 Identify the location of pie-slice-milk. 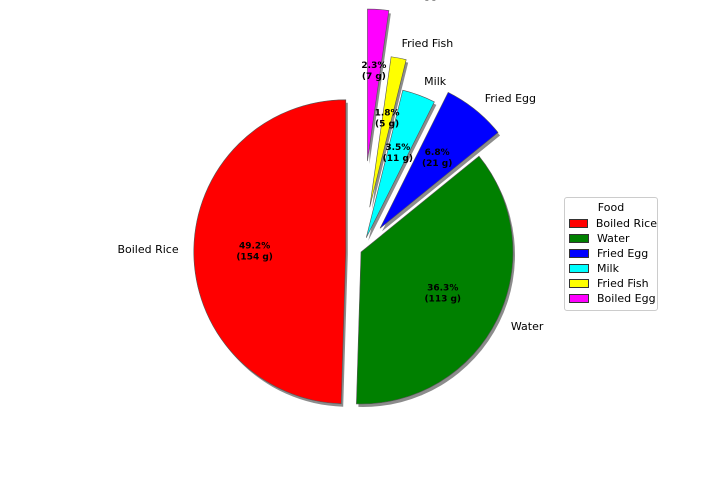
(400, 163).